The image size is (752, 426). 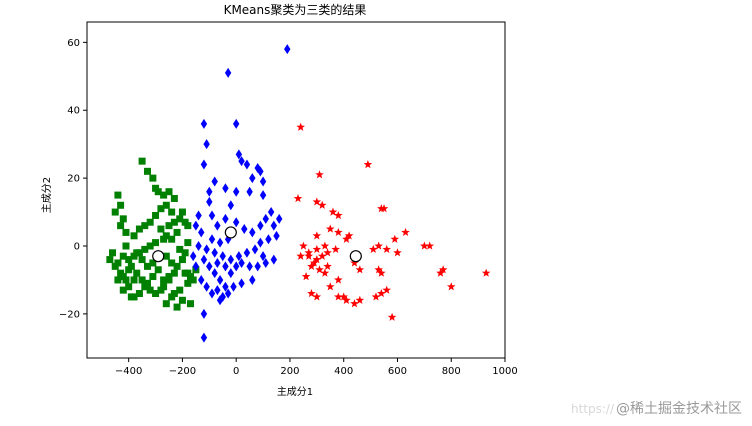 What do you see at coordinates (295, 9) in the screenshot?
I see `chart-title: KMeans聚类为三类的结果` at bounding box center [295, 9].